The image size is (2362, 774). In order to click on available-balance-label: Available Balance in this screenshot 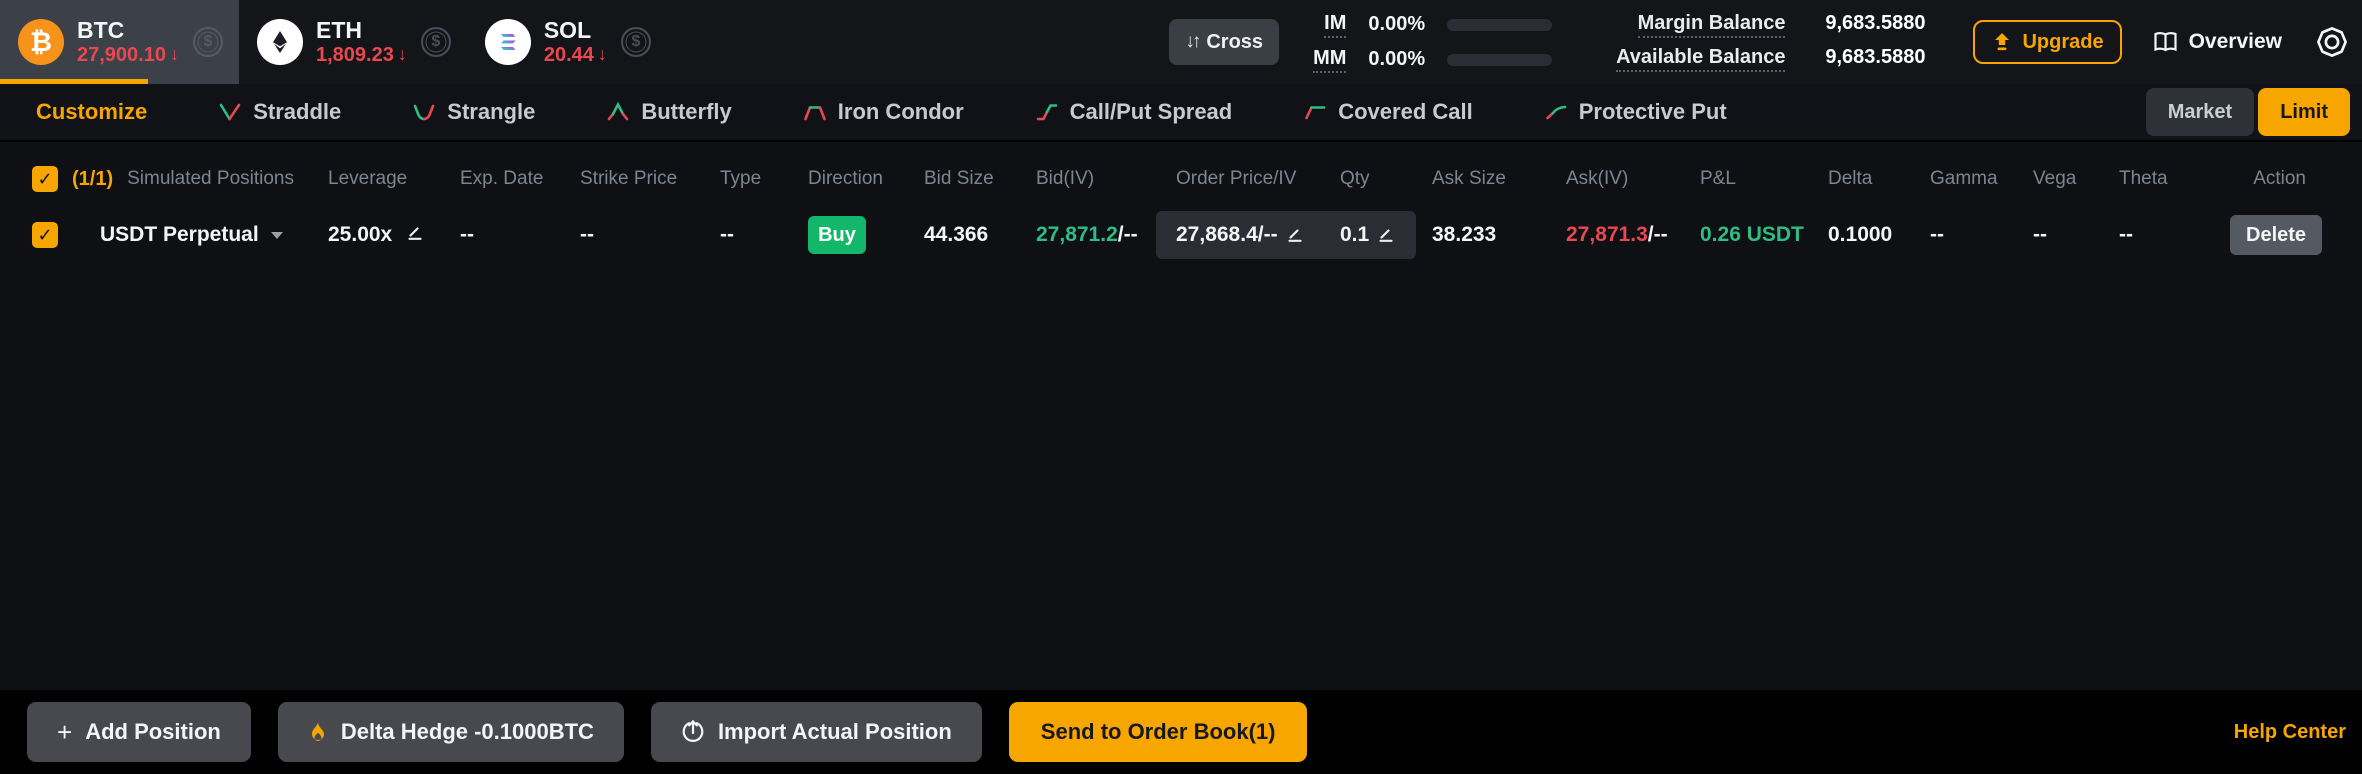, I will do `click(1701, 59)`.